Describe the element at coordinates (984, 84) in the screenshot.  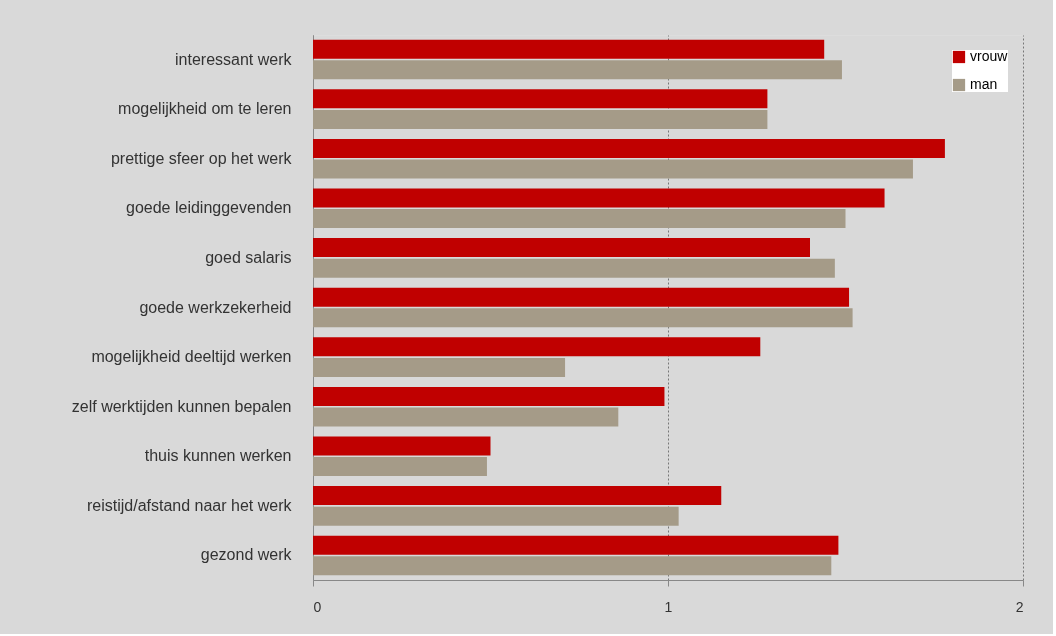
I see `legend-label: man` at that location.